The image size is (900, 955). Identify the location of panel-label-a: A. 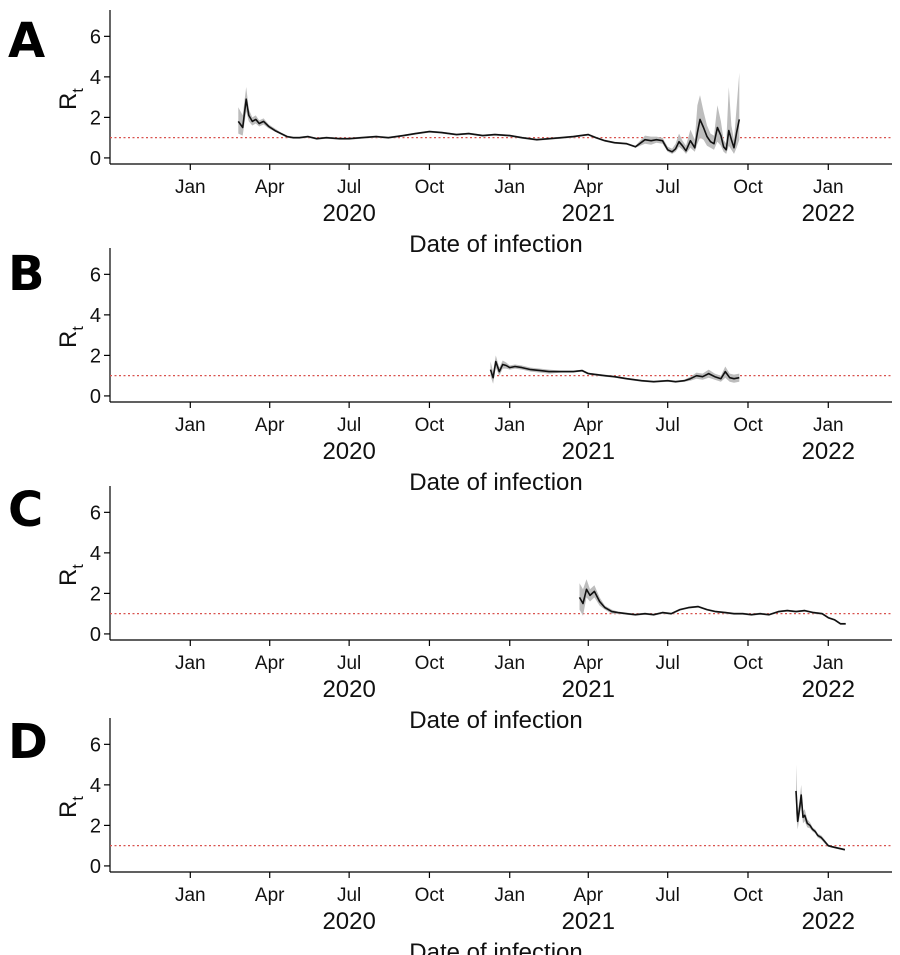
(26, 41).